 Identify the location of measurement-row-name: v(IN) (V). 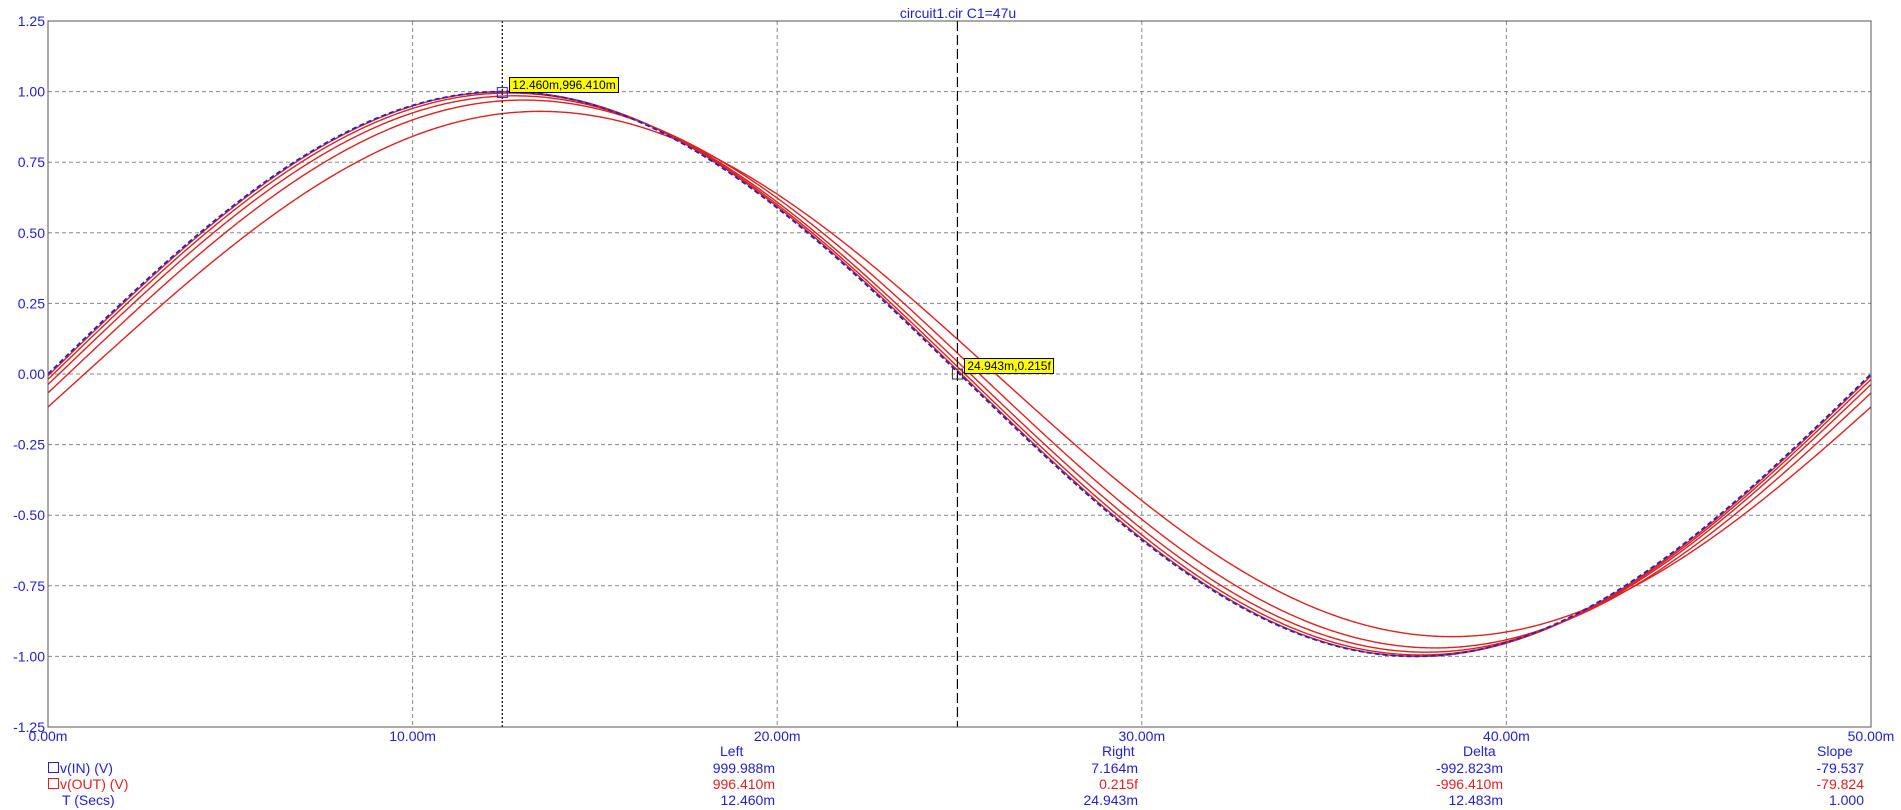
(86, 768).